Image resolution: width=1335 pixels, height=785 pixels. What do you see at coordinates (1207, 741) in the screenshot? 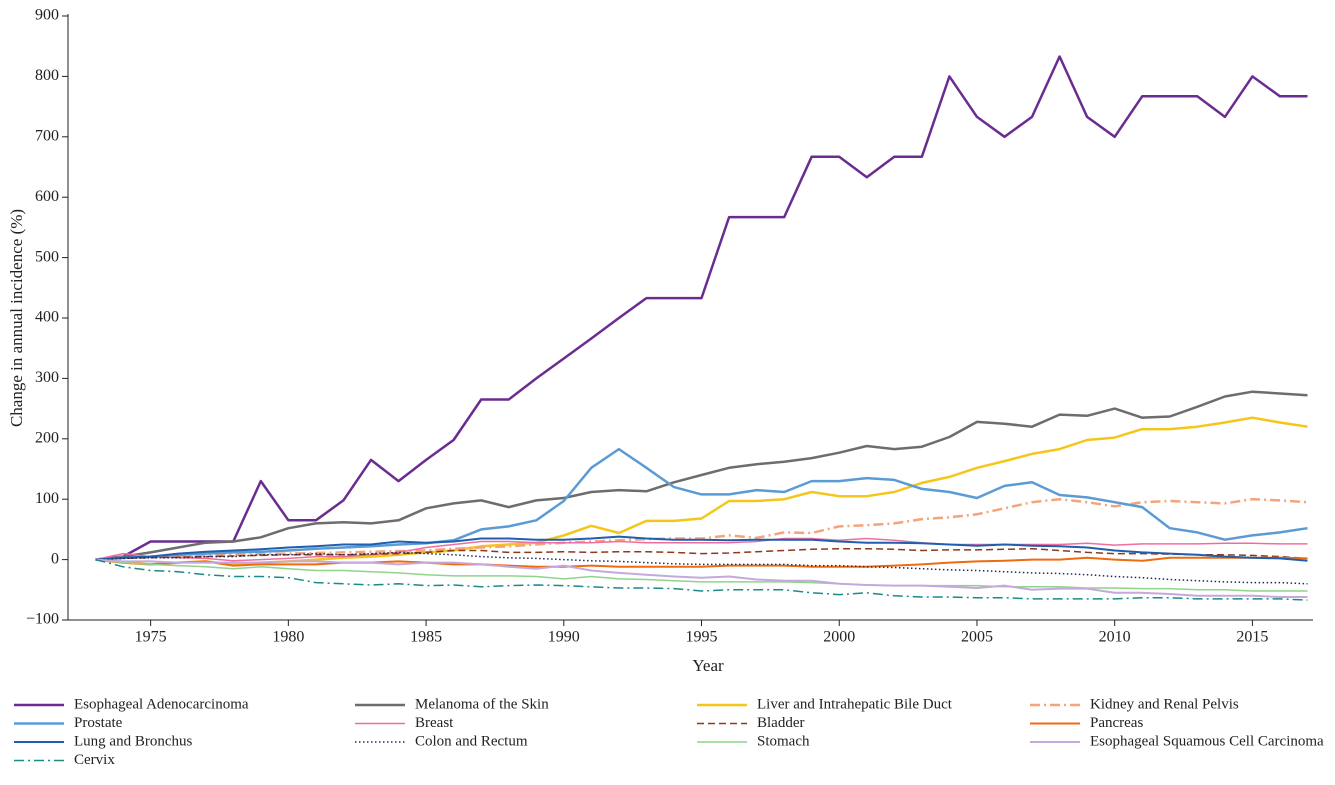
I see `legend-label: Esophageal Squamous Cell Carcinoma` at bounding box center [1207, 741].